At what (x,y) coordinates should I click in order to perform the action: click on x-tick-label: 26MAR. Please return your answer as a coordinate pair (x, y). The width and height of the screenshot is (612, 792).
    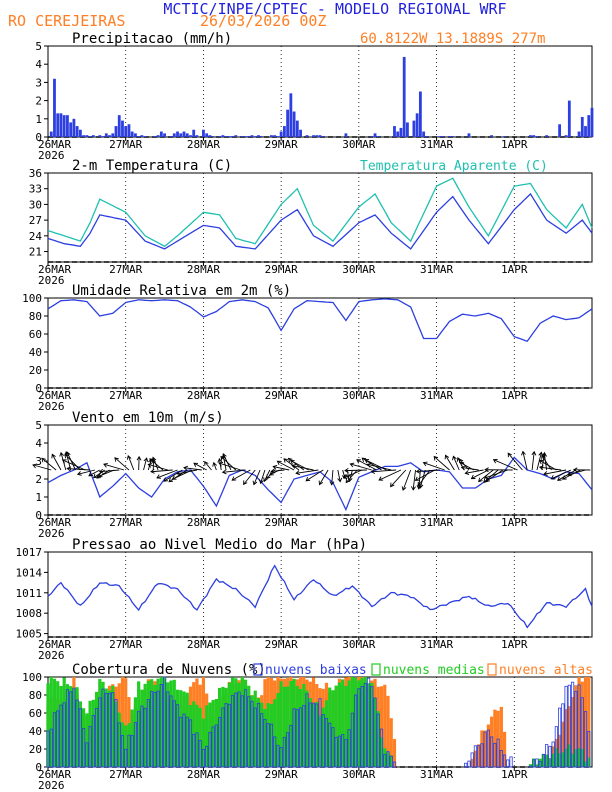
    Looking at the image, I should click on (54, 644).